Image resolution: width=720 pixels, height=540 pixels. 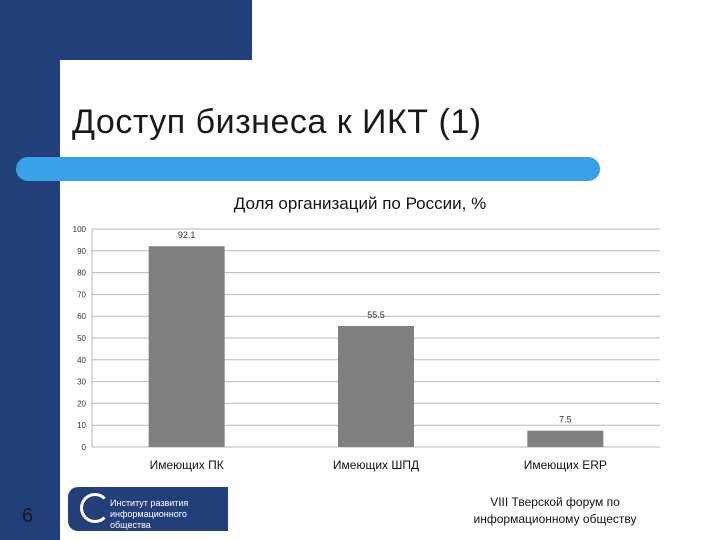 What do you see at coordinates (81, 251) in the screenshot?
I see `y-tick-label: 90` at bounding box center [81, 251].